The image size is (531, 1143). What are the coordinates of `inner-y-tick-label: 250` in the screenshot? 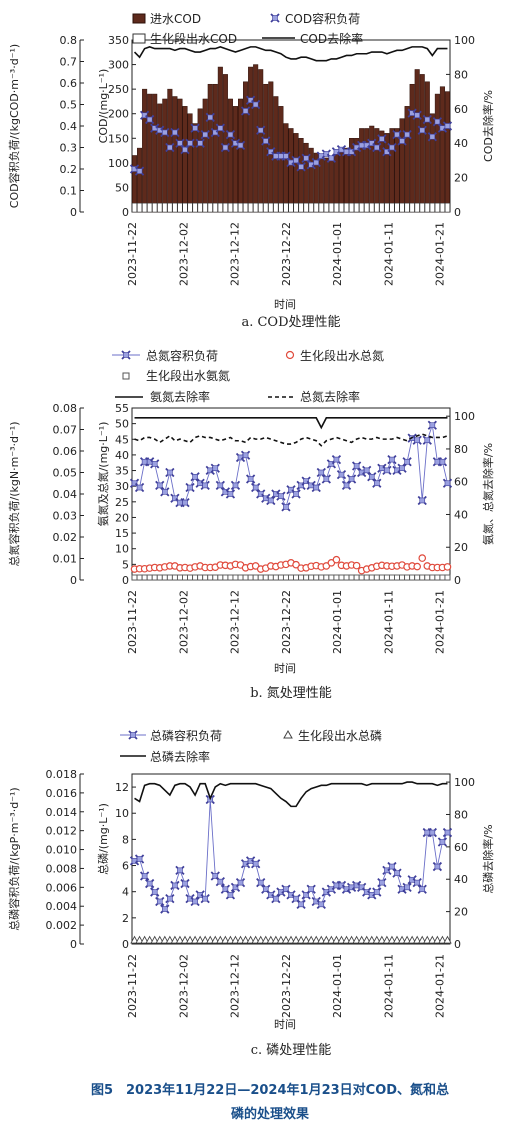 It's located at (118, 89).